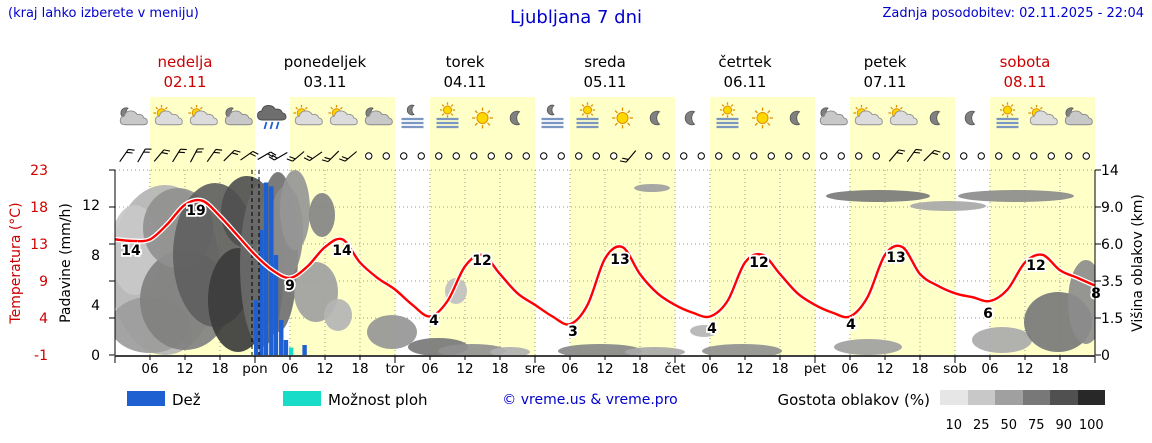 The height and width of the screenshot is (443, 1152). What do you see at coordinates (885, 62) in the screenshot?
I see `day-name: petek` at bounding box center [885, 62].